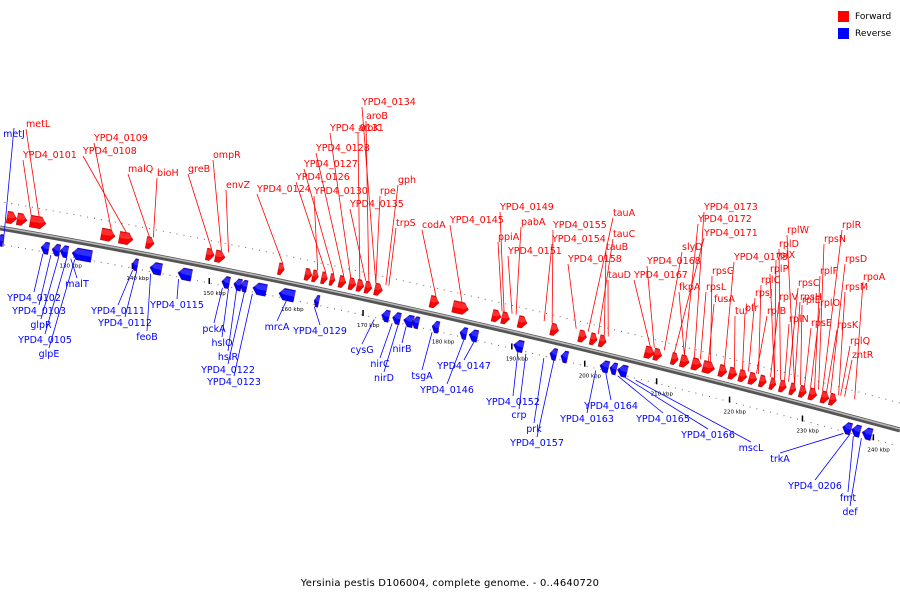 The width and height of the screenshot is (900, 600). What do you see at coordinates (443, 343) in the screenshot?
I see `tick-label: 180 kbp` at bounding box center [443, 343].